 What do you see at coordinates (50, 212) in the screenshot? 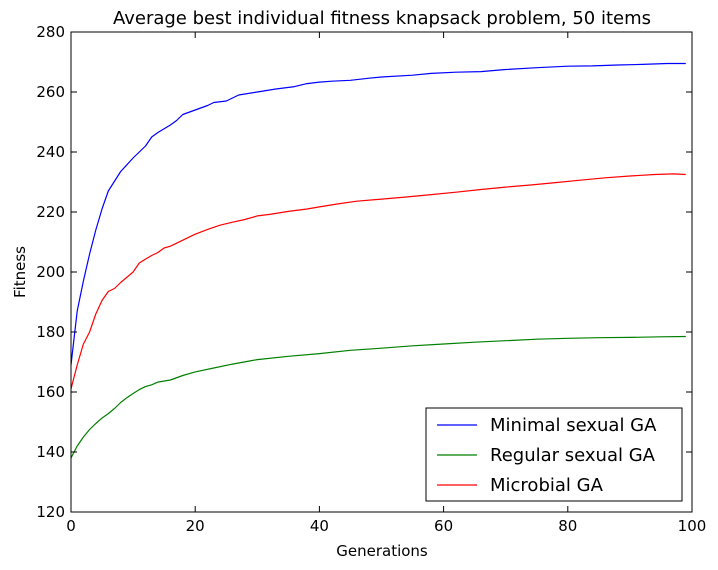
I see `y-tick-label: 220` at bounding box center [50, 212].